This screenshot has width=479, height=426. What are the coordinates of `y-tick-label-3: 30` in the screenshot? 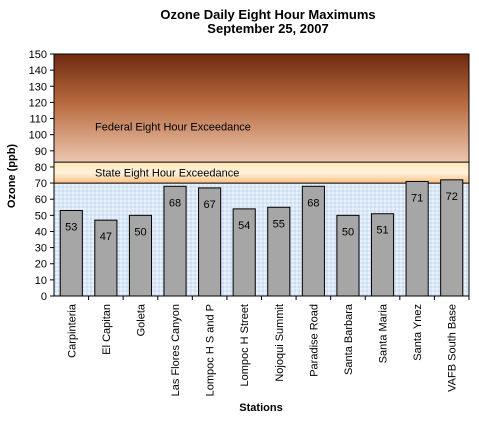 It's located at (41, 249).